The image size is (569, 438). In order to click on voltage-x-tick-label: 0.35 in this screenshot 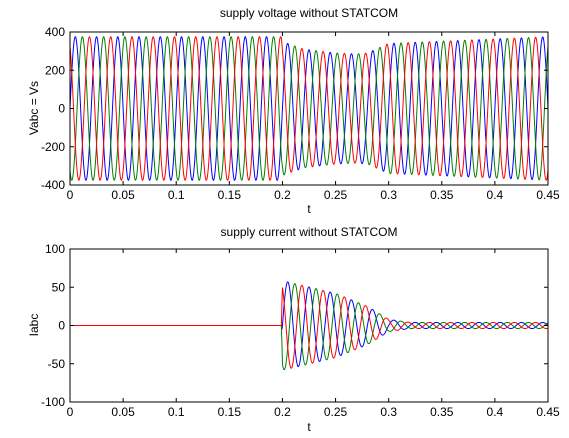, I will do `click(442, 195)`.